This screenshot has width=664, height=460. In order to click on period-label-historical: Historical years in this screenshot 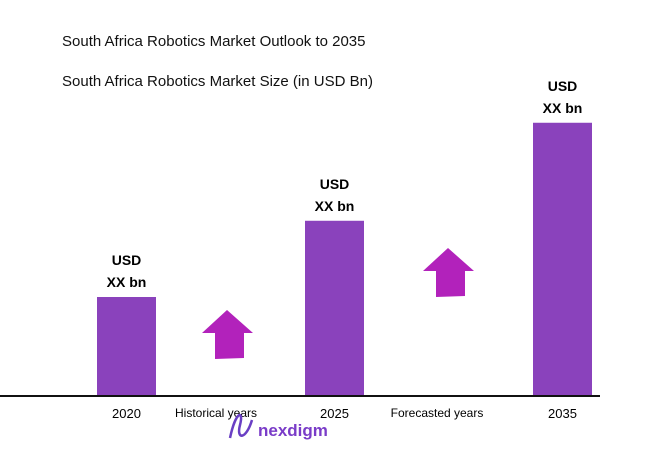, I will do `click(216, 413)`.